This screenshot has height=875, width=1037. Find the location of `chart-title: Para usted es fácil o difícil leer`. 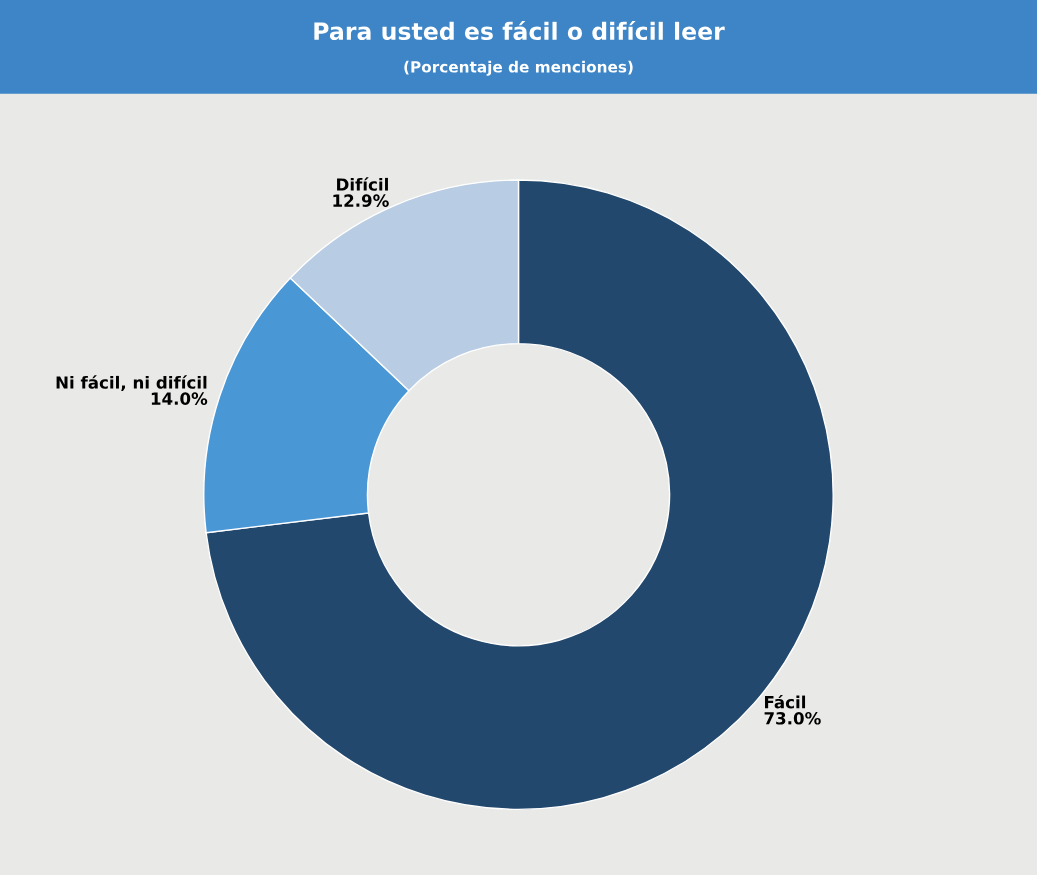

chart-title: Para usted es fácil o difícil leer is located at coordinates (519, 30).